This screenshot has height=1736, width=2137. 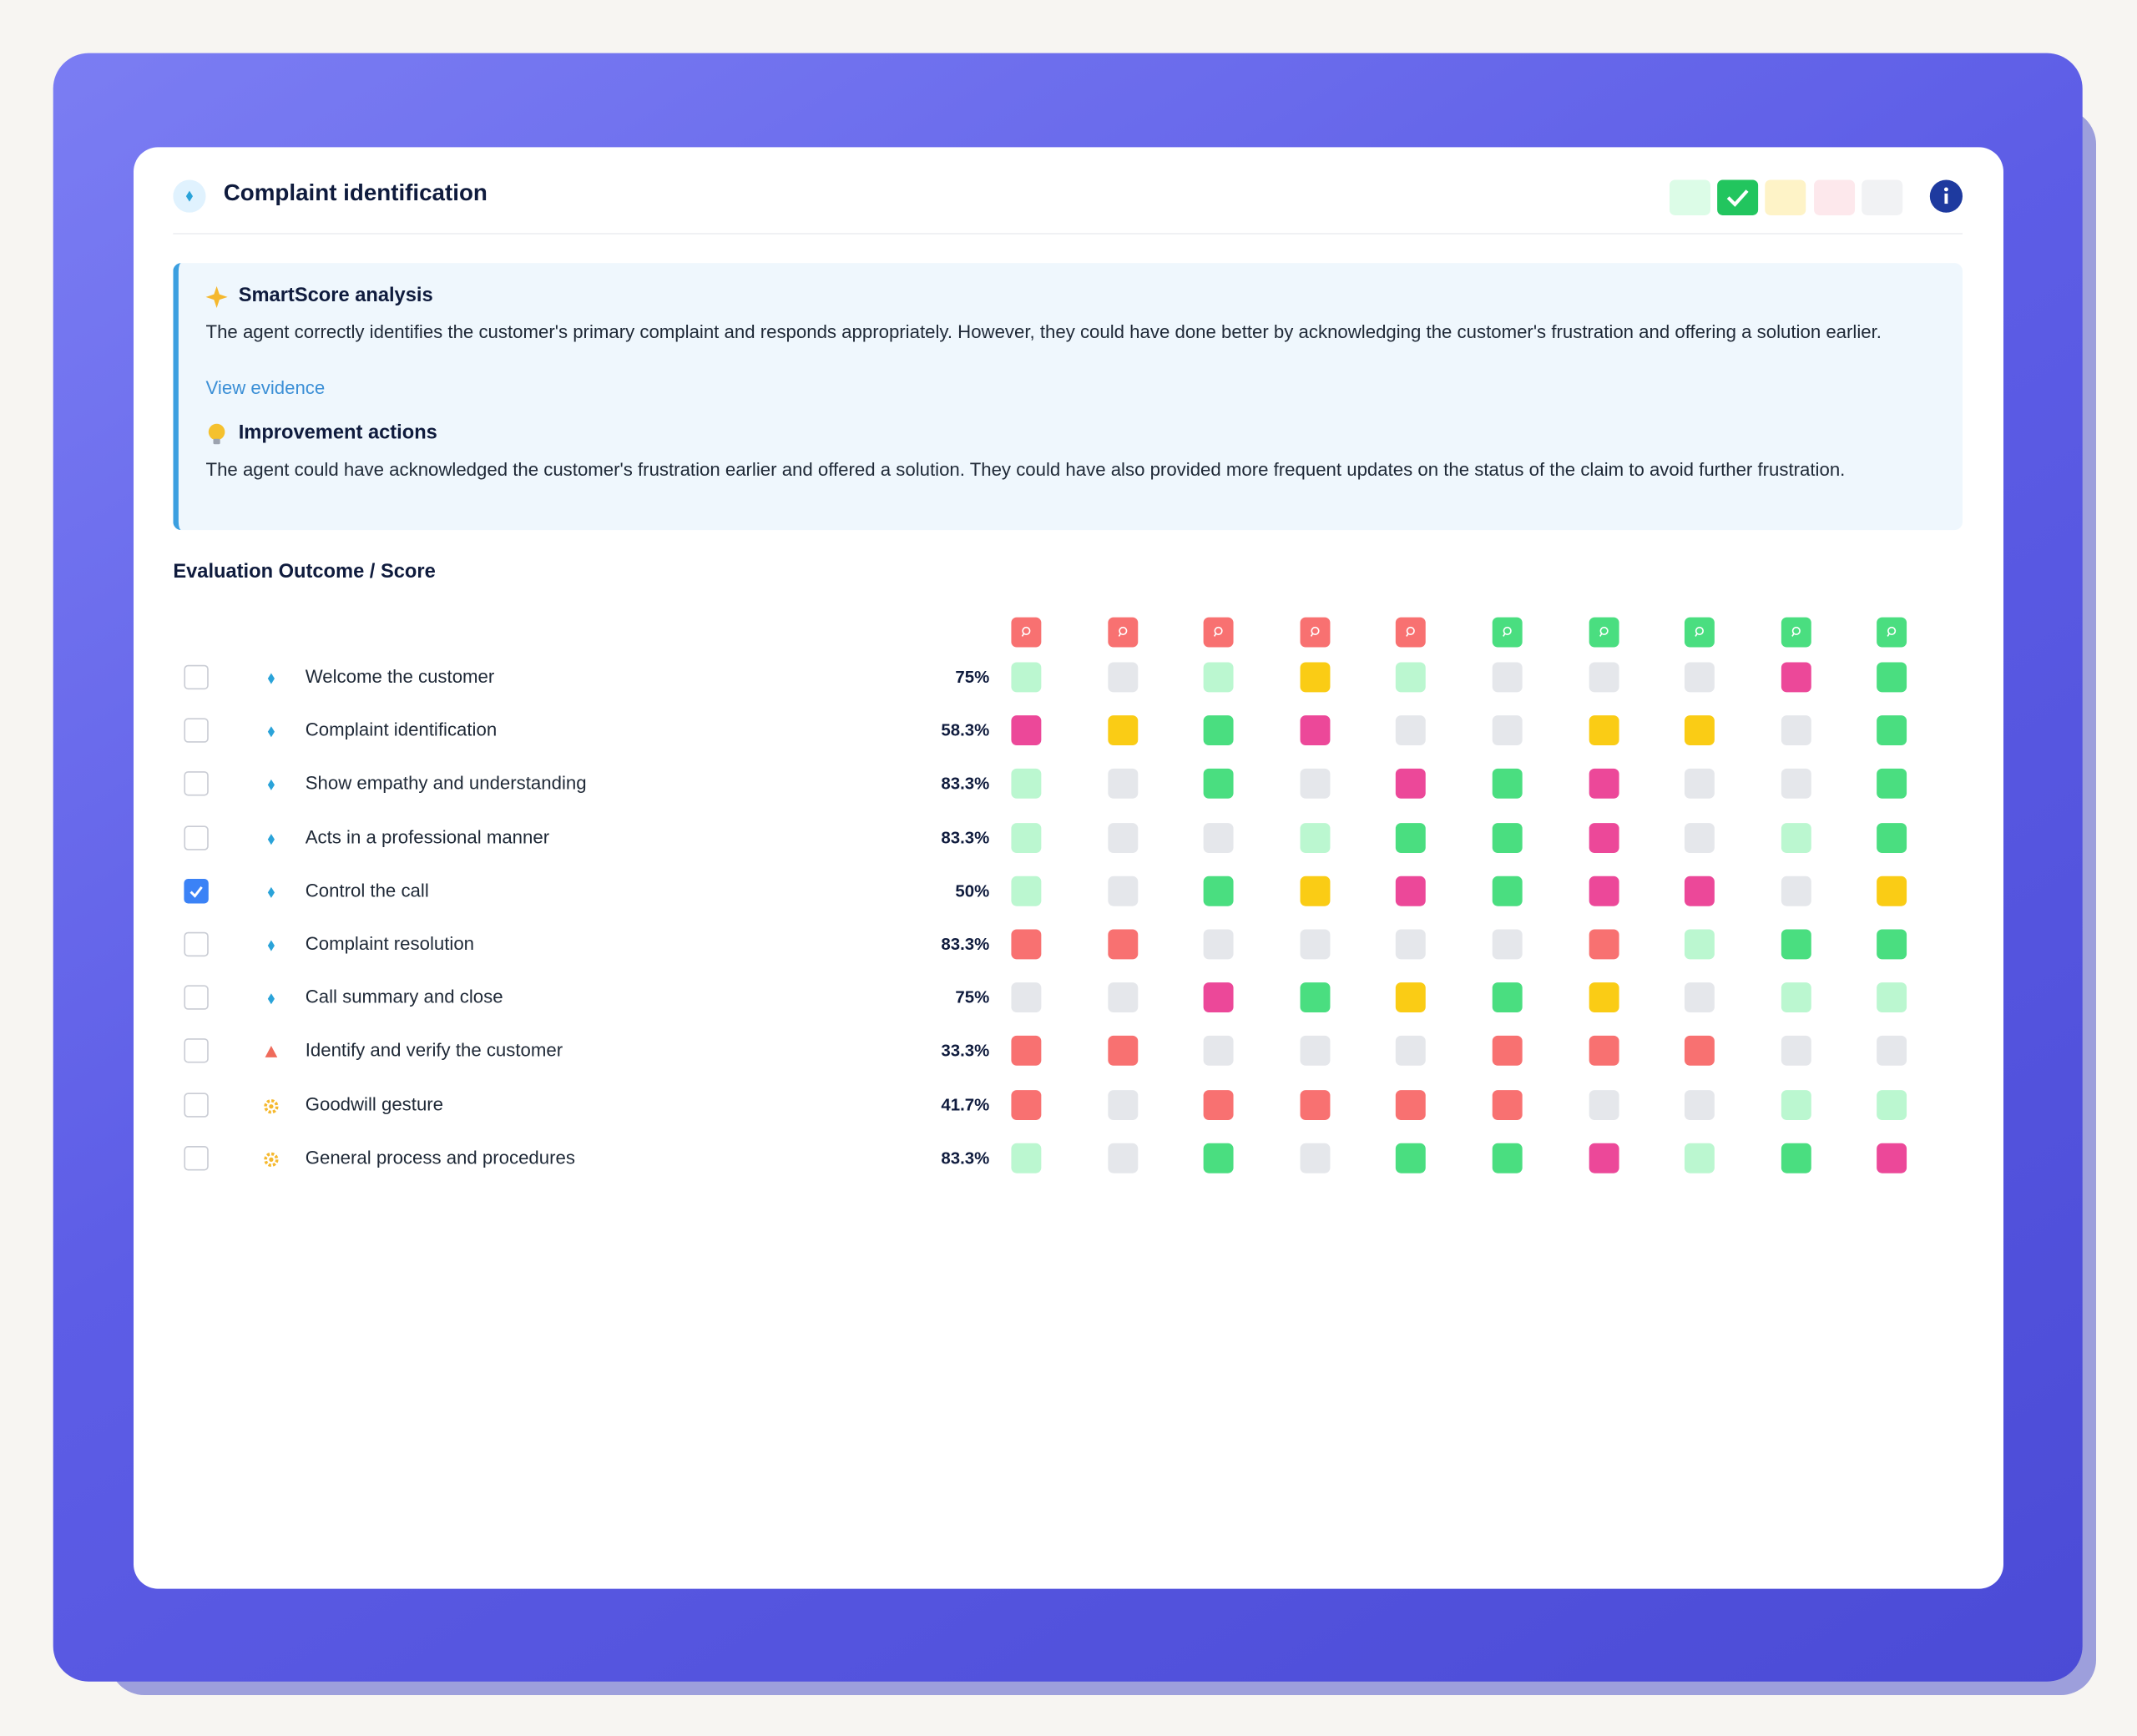 What do you see at coordinates (1738, 197) in the screenshot?
I see `chip-selected` at bounding box center [1738, 197].